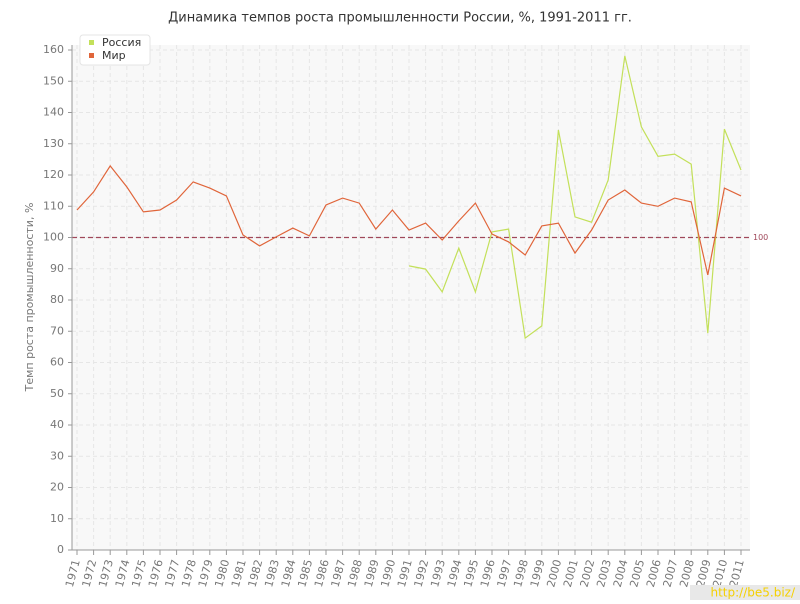 Image resolution: width=800 pixels, height=604 pixels. What do you see at coordinates (114, 55) in the screenshot?
I see `legend-label: Мир` at bounding box center [114, 55].